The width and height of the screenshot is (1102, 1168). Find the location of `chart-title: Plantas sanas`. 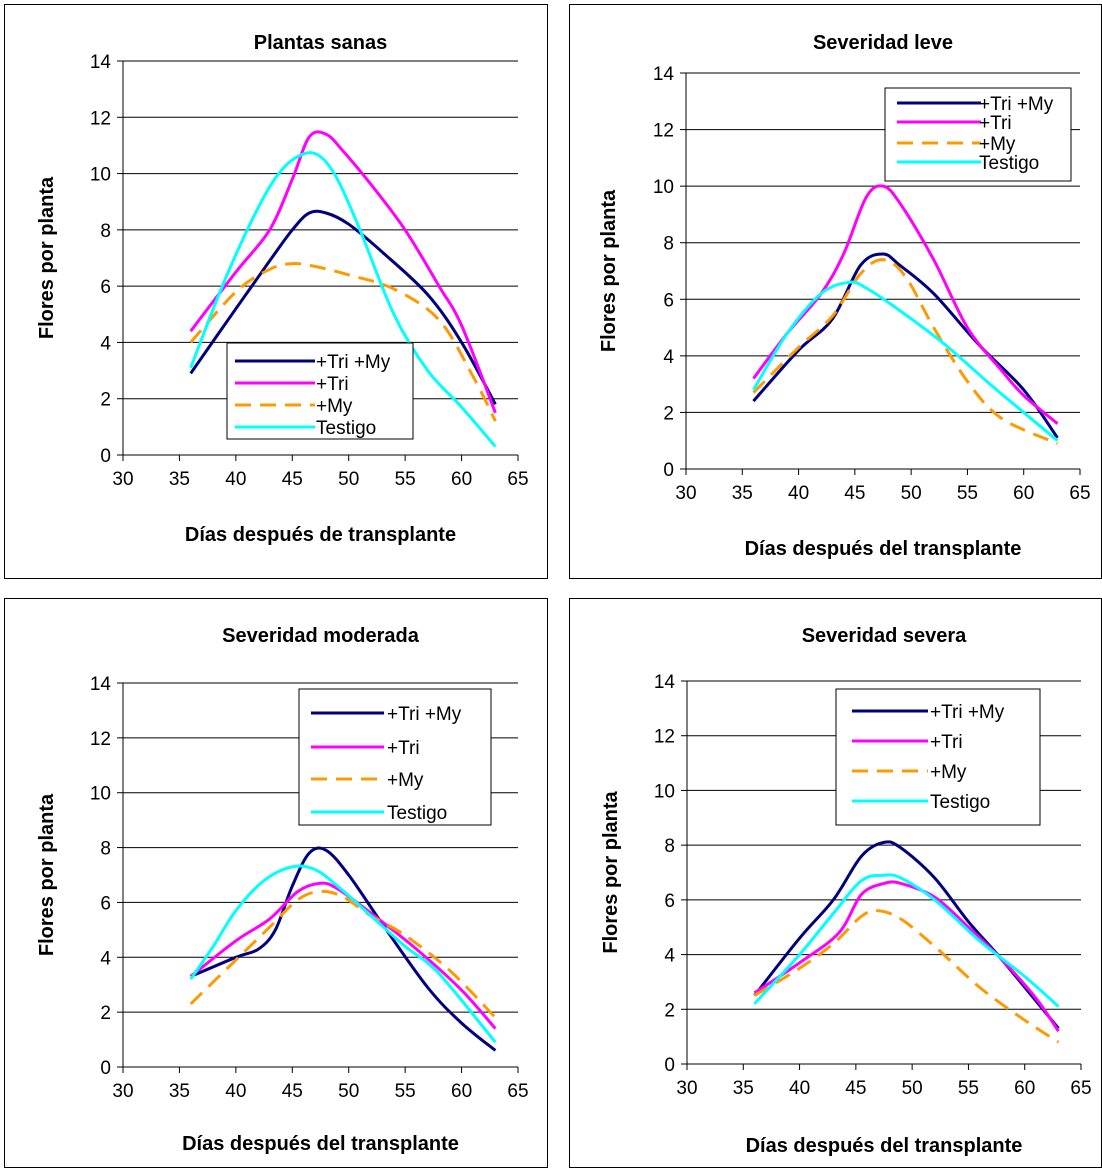

chart-title: Plantas sanas is located at coordinates (320, 43).